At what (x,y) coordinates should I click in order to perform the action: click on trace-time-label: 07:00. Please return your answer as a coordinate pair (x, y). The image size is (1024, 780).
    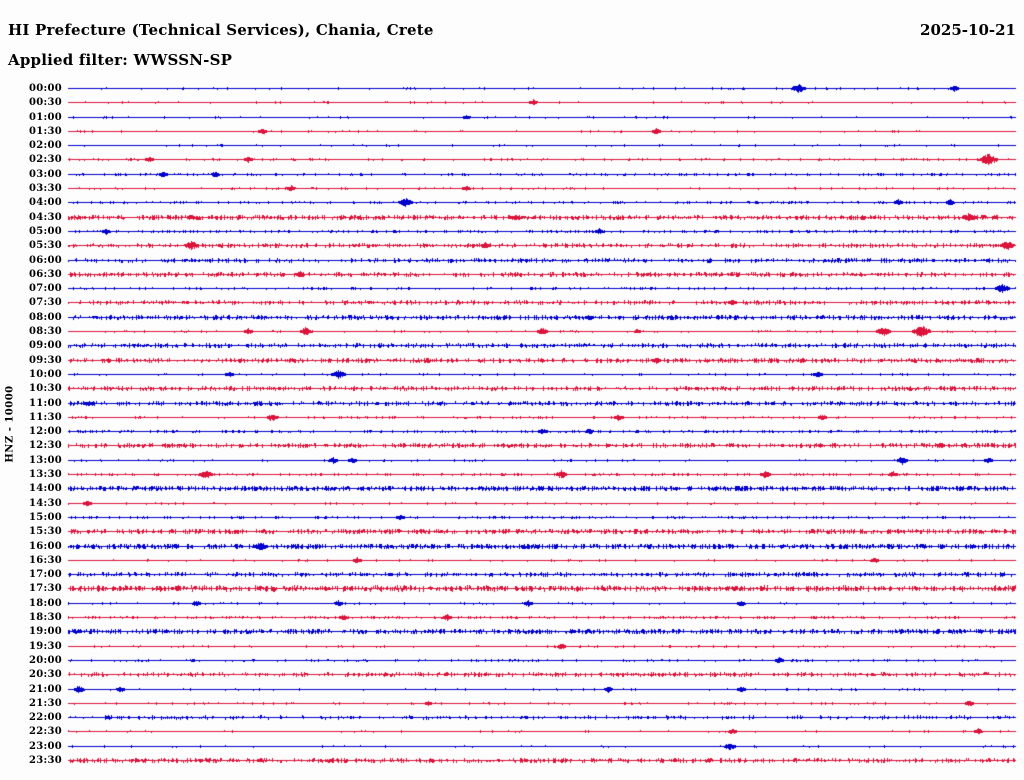
    Looking at the image, I should click on (45, 288).